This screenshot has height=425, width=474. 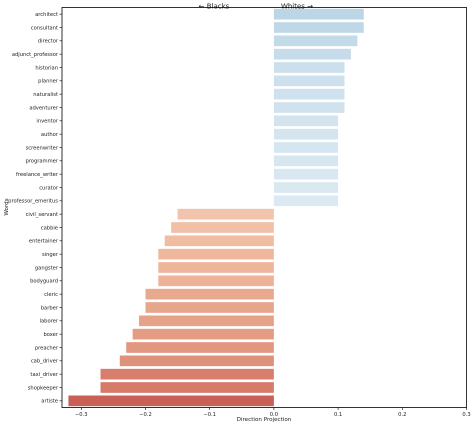 What do you see at coordinates (309, 107) in the screenshot?
I see `bar-adventurer` at bounding box center [309, 107].